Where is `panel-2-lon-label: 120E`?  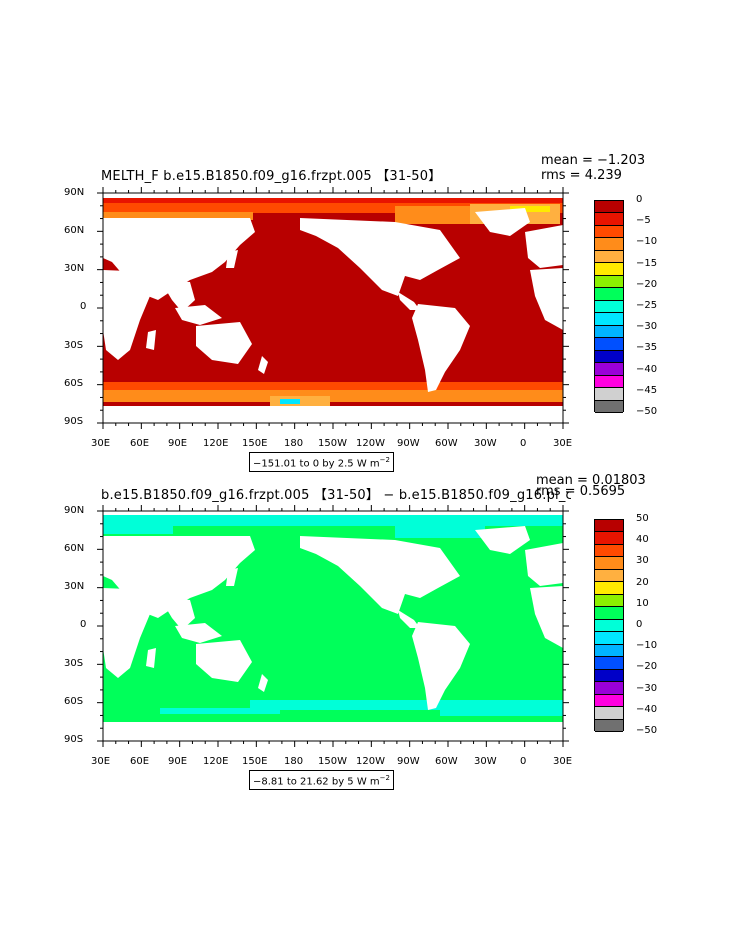 panel-2-lon-label: 120E is located at coordinates (216, 761).